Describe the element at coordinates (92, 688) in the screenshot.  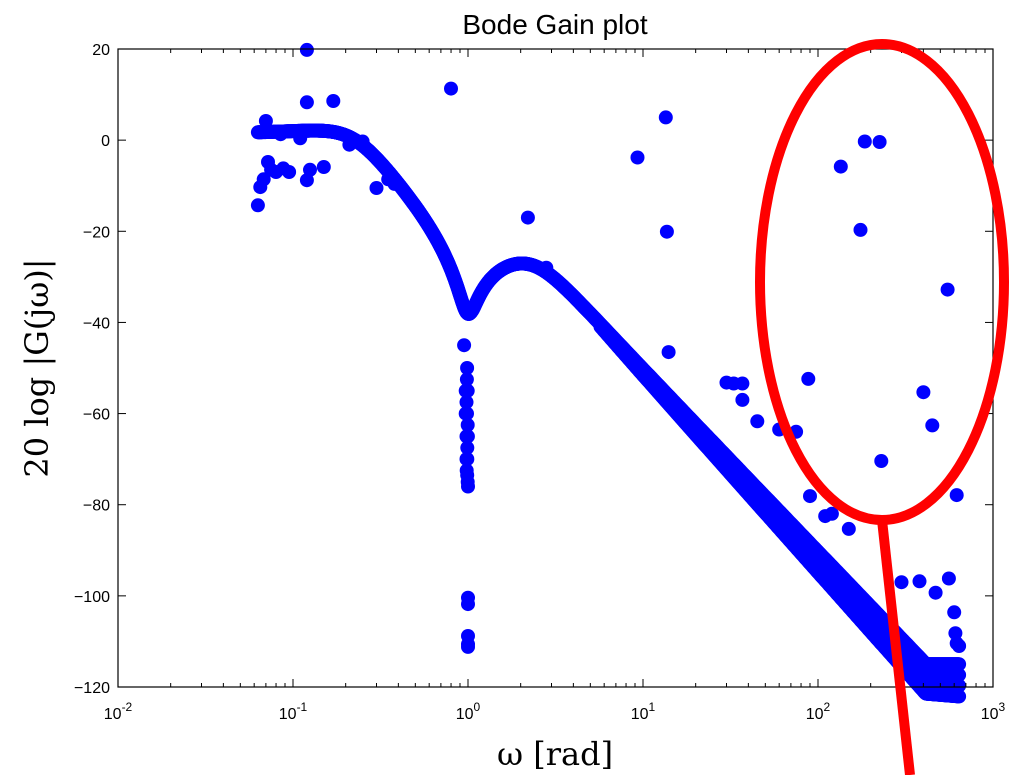
I see `y-tick-label: −120` at that location.